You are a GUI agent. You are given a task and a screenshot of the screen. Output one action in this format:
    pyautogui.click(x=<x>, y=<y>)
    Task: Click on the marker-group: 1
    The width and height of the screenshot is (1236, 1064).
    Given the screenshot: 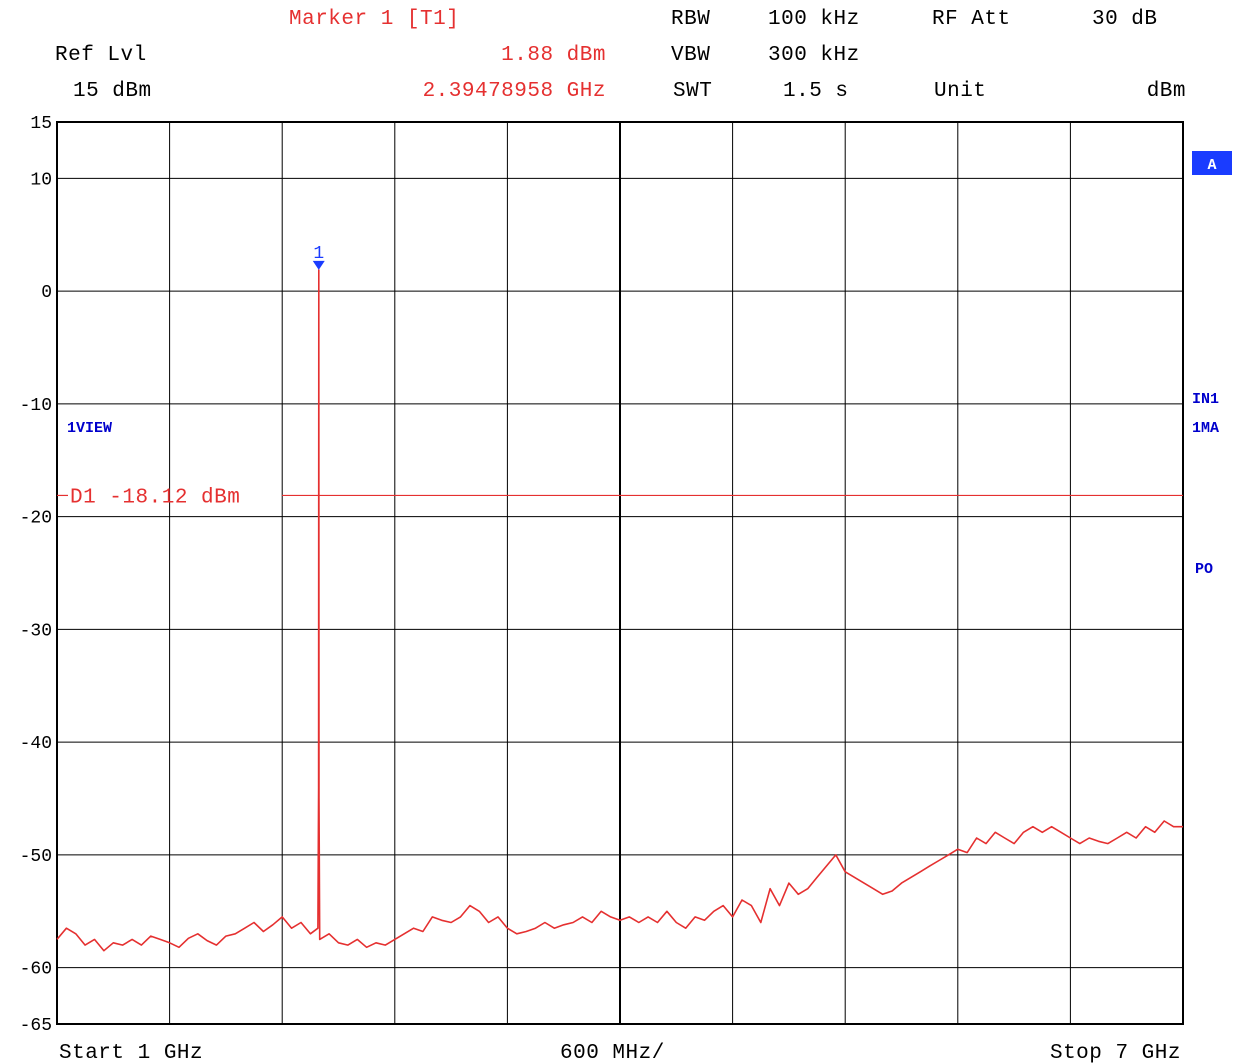 What is the action you would take?
    pyautogui.click(x=318, y=257)
    